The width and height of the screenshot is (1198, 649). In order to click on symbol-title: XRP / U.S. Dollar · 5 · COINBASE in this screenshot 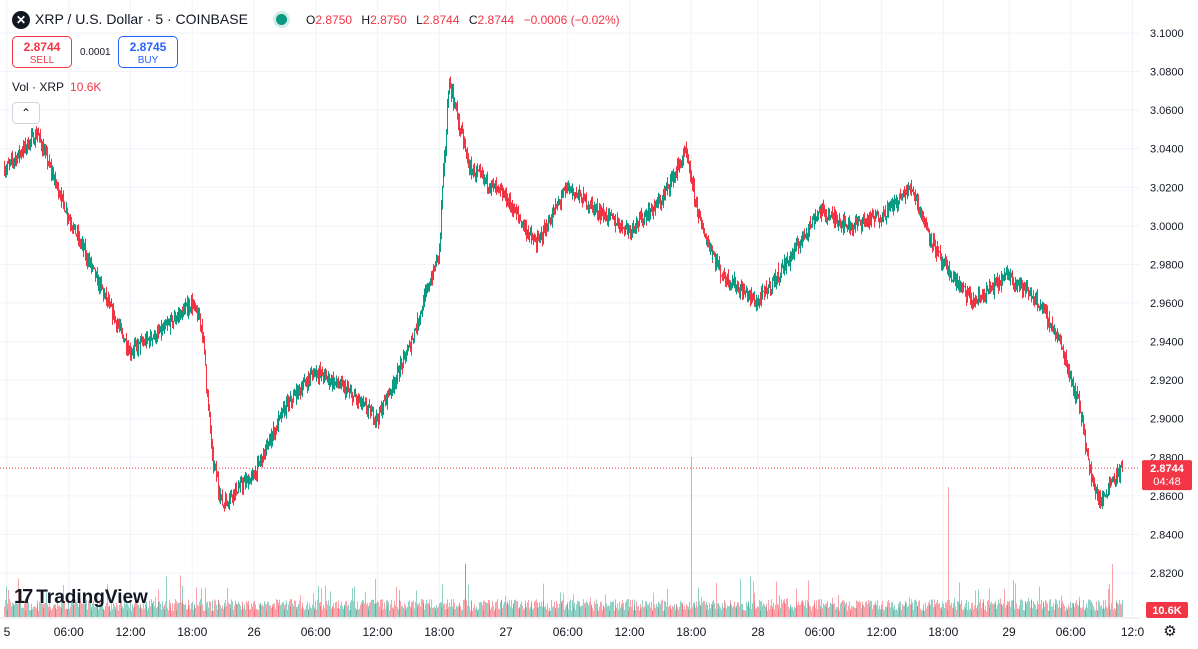, I will do `click(141, 19)`.